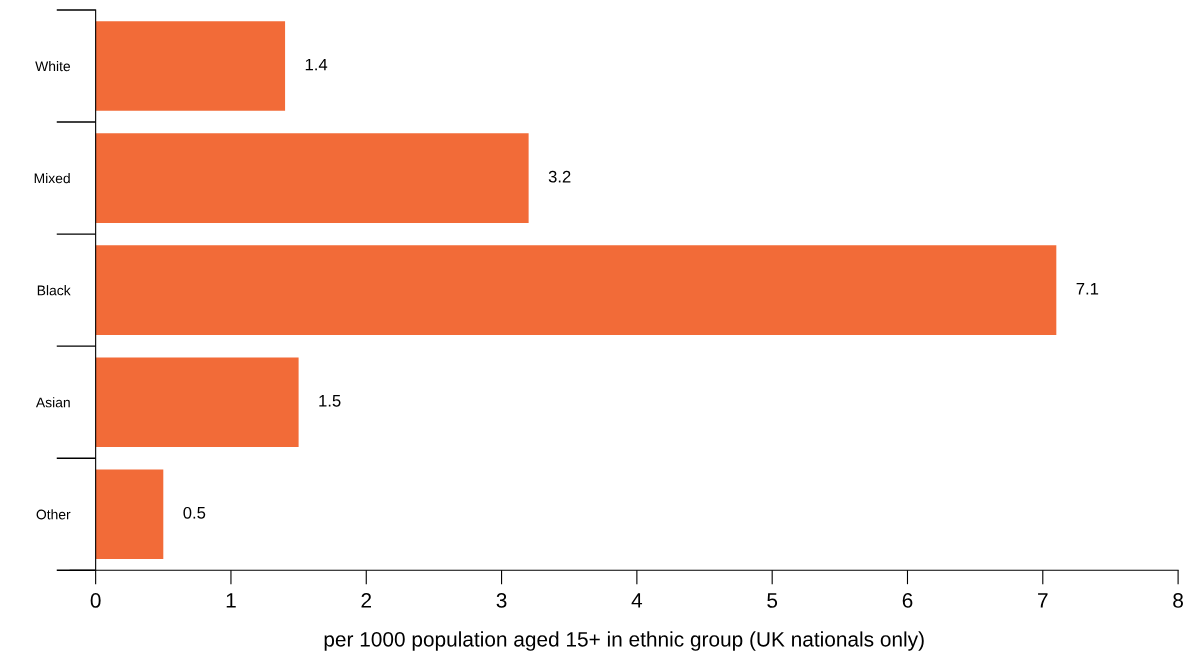 The width and height of the screenshot is (1190, 667). I want to click on x-tick-label: 0, so click(95, 600).